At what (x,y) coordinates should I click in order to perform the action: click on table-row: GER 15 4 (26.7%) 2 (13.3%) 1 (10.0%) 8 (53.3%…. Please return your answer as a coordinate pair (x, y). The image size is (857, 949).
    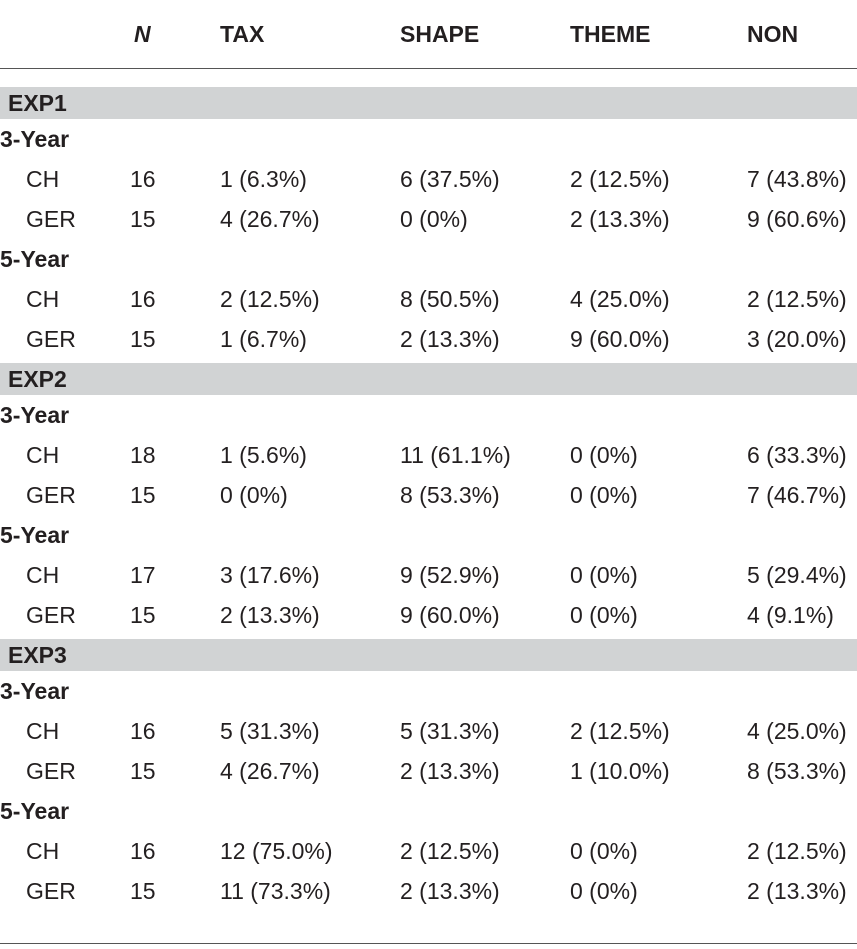
    Looking at the image, I should click on (428, 771).